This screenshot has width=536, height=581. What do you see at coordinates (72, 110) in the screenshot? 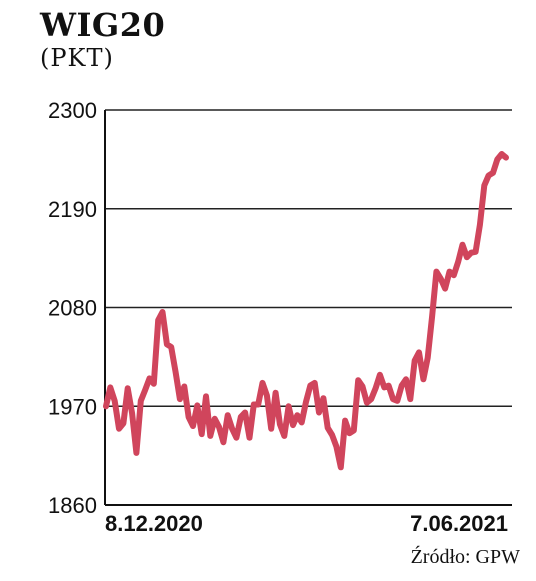
I see `y-tick-label: 2300` at bounding box center [72, 110].